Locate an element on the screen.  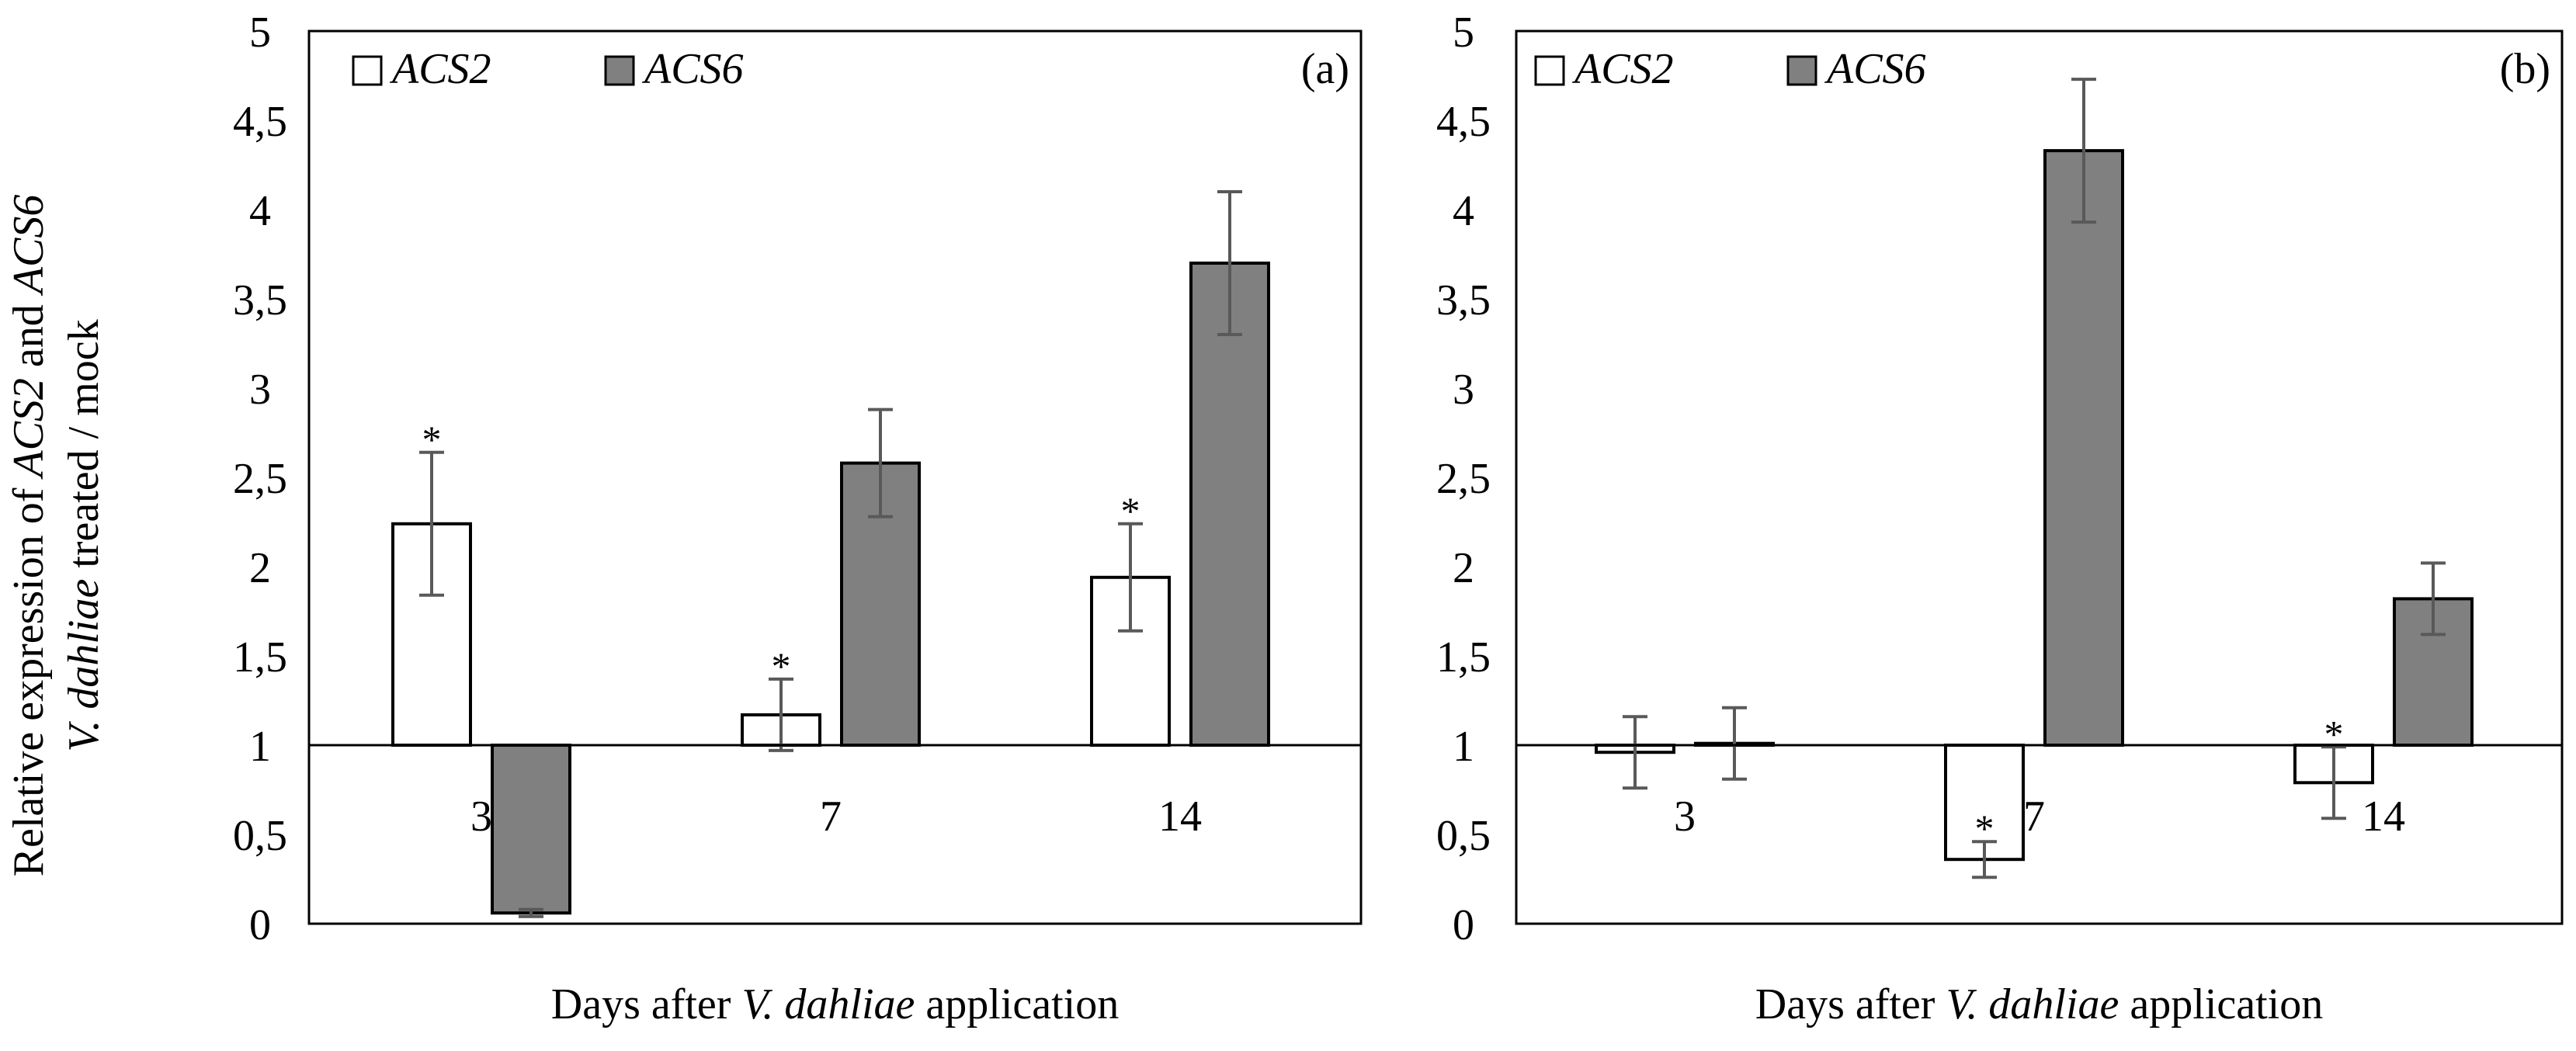
y-axis-title-line-1: Relative expression of ACS2 and ACS6 is located at coordinates (29, 536).